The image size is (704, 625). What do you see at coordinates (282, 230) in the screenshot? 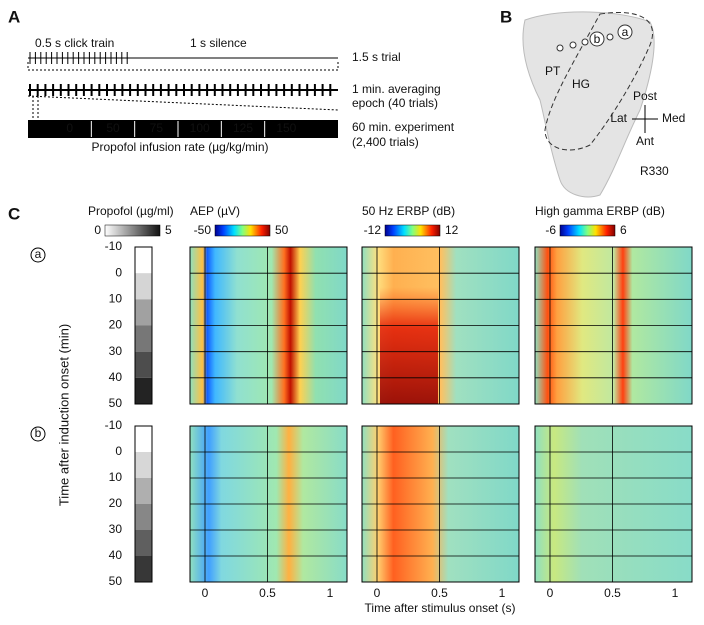
I see `label: 50` at bounding box center [282, 230].